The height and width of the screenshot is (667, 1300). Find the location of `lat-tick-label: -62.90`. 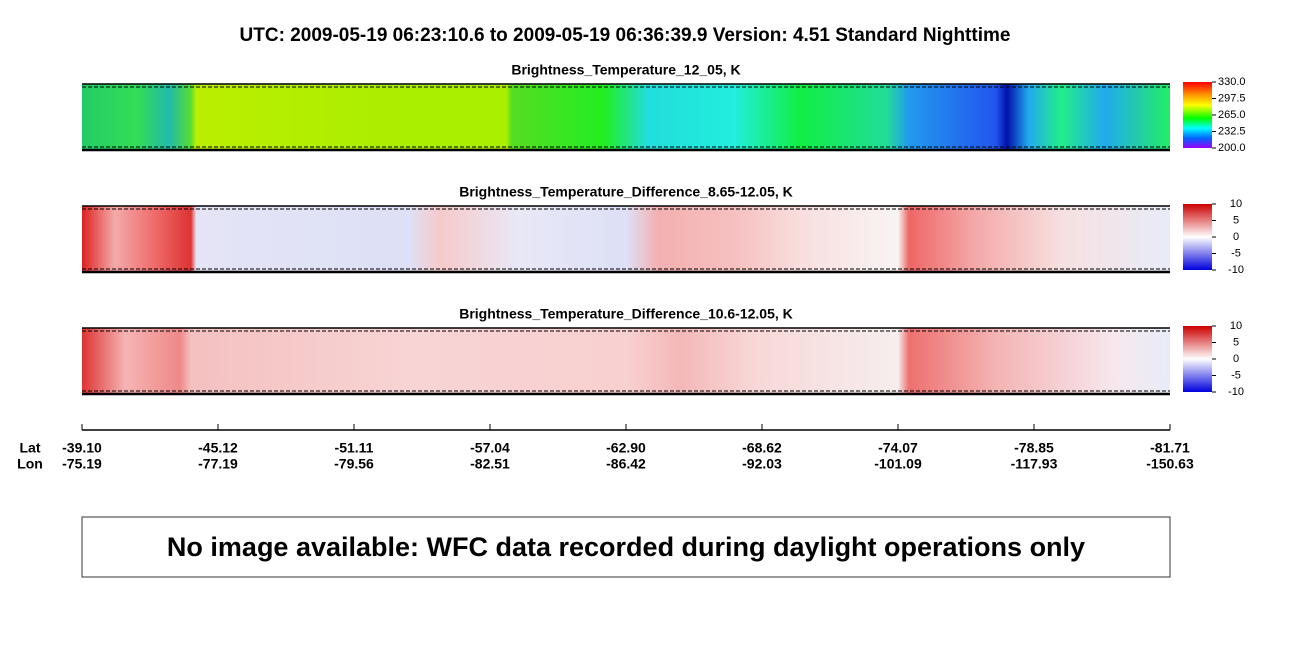

lat-tick-label: -62.90 is located at coordinates (626, 448).